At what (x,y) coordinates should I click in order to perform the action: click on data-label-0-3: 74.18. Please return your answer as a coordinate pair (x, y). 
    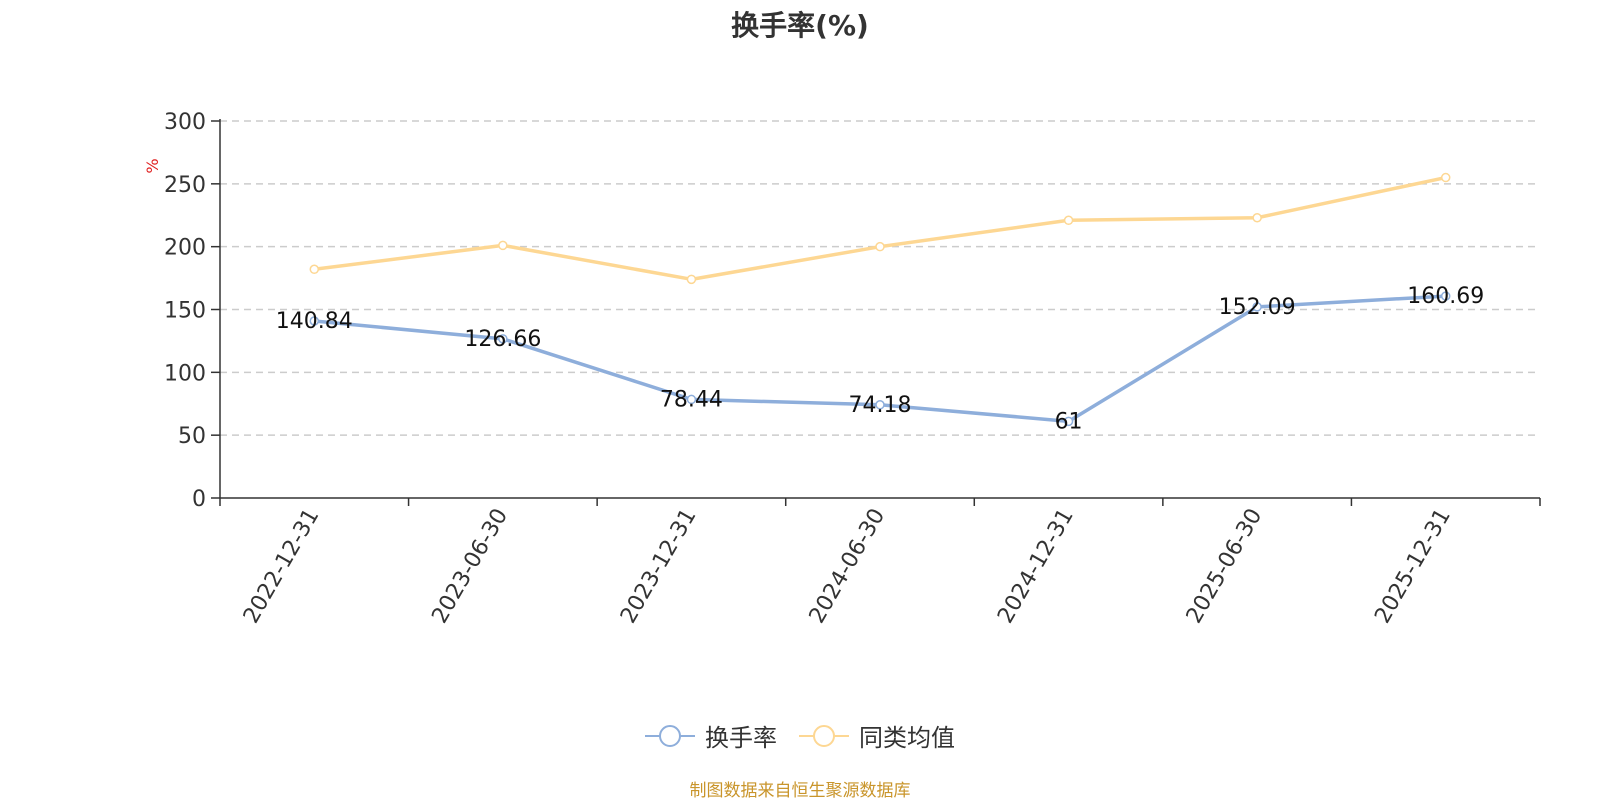
    Looking at the image, I should click on (880, 405).